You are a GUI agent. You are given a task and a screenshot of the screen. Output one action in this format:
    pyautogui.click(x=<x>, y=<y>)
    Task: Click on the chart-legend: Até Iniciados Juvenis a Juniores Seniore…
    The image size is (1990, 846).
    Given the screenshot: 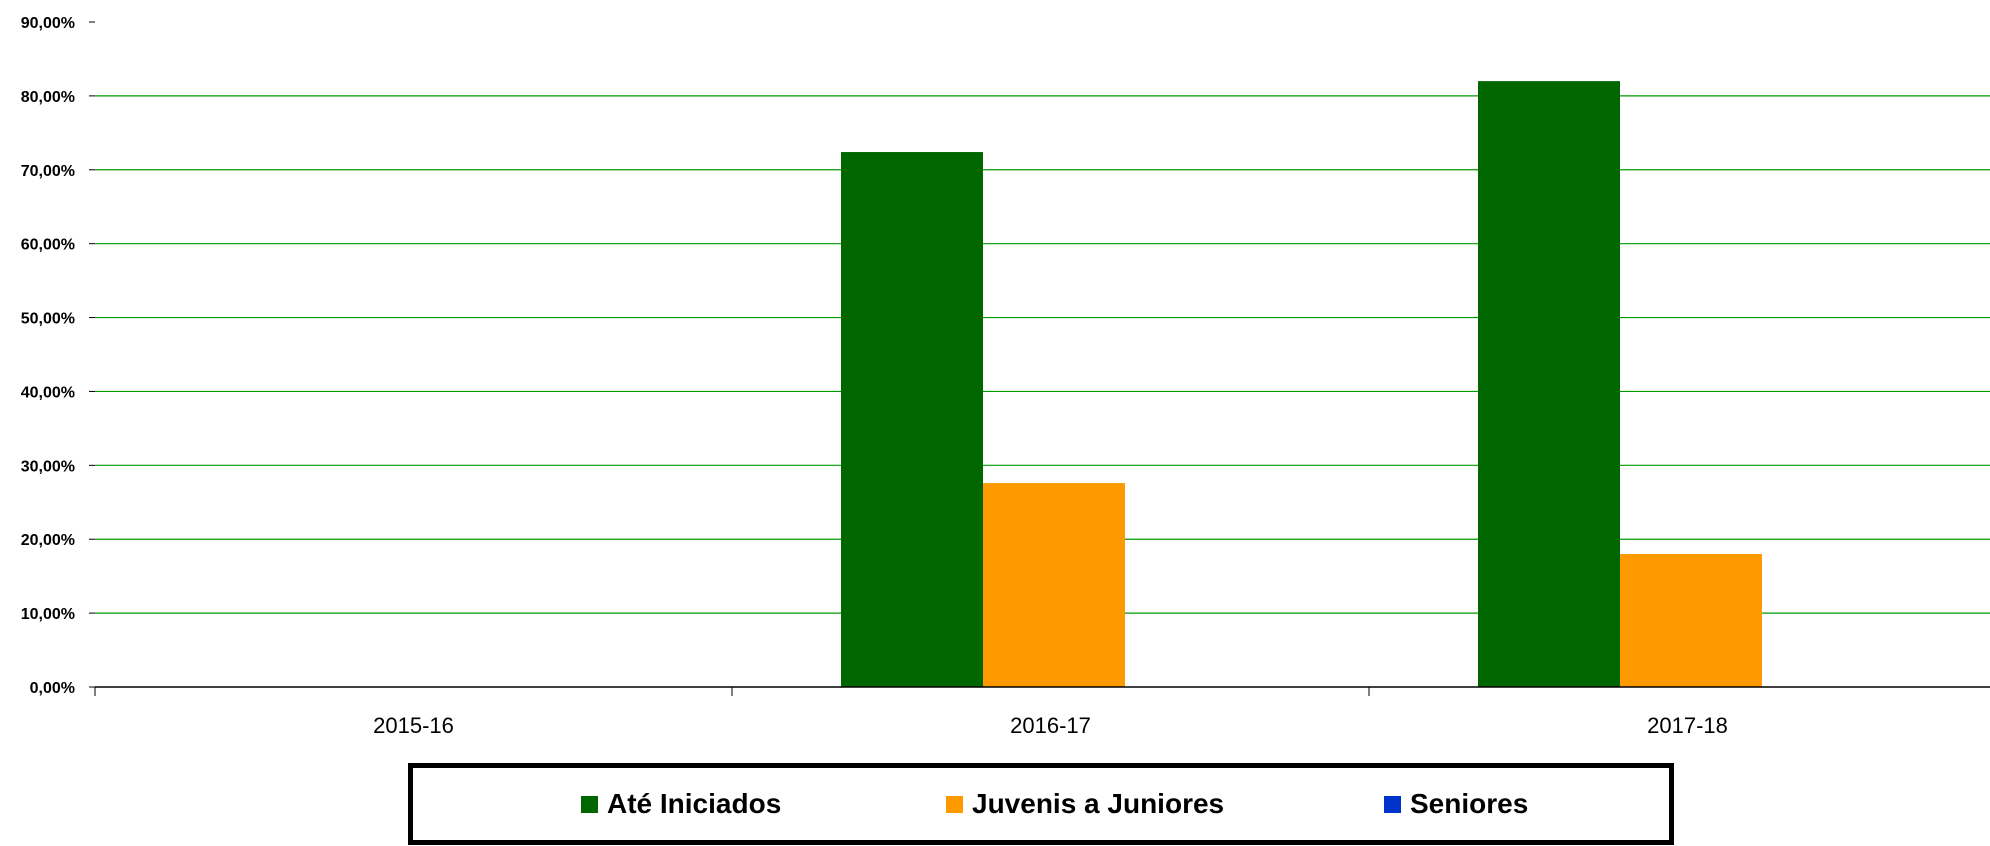 What is the action you would take?
    pyautogui.click(x=1041, y=804)
    